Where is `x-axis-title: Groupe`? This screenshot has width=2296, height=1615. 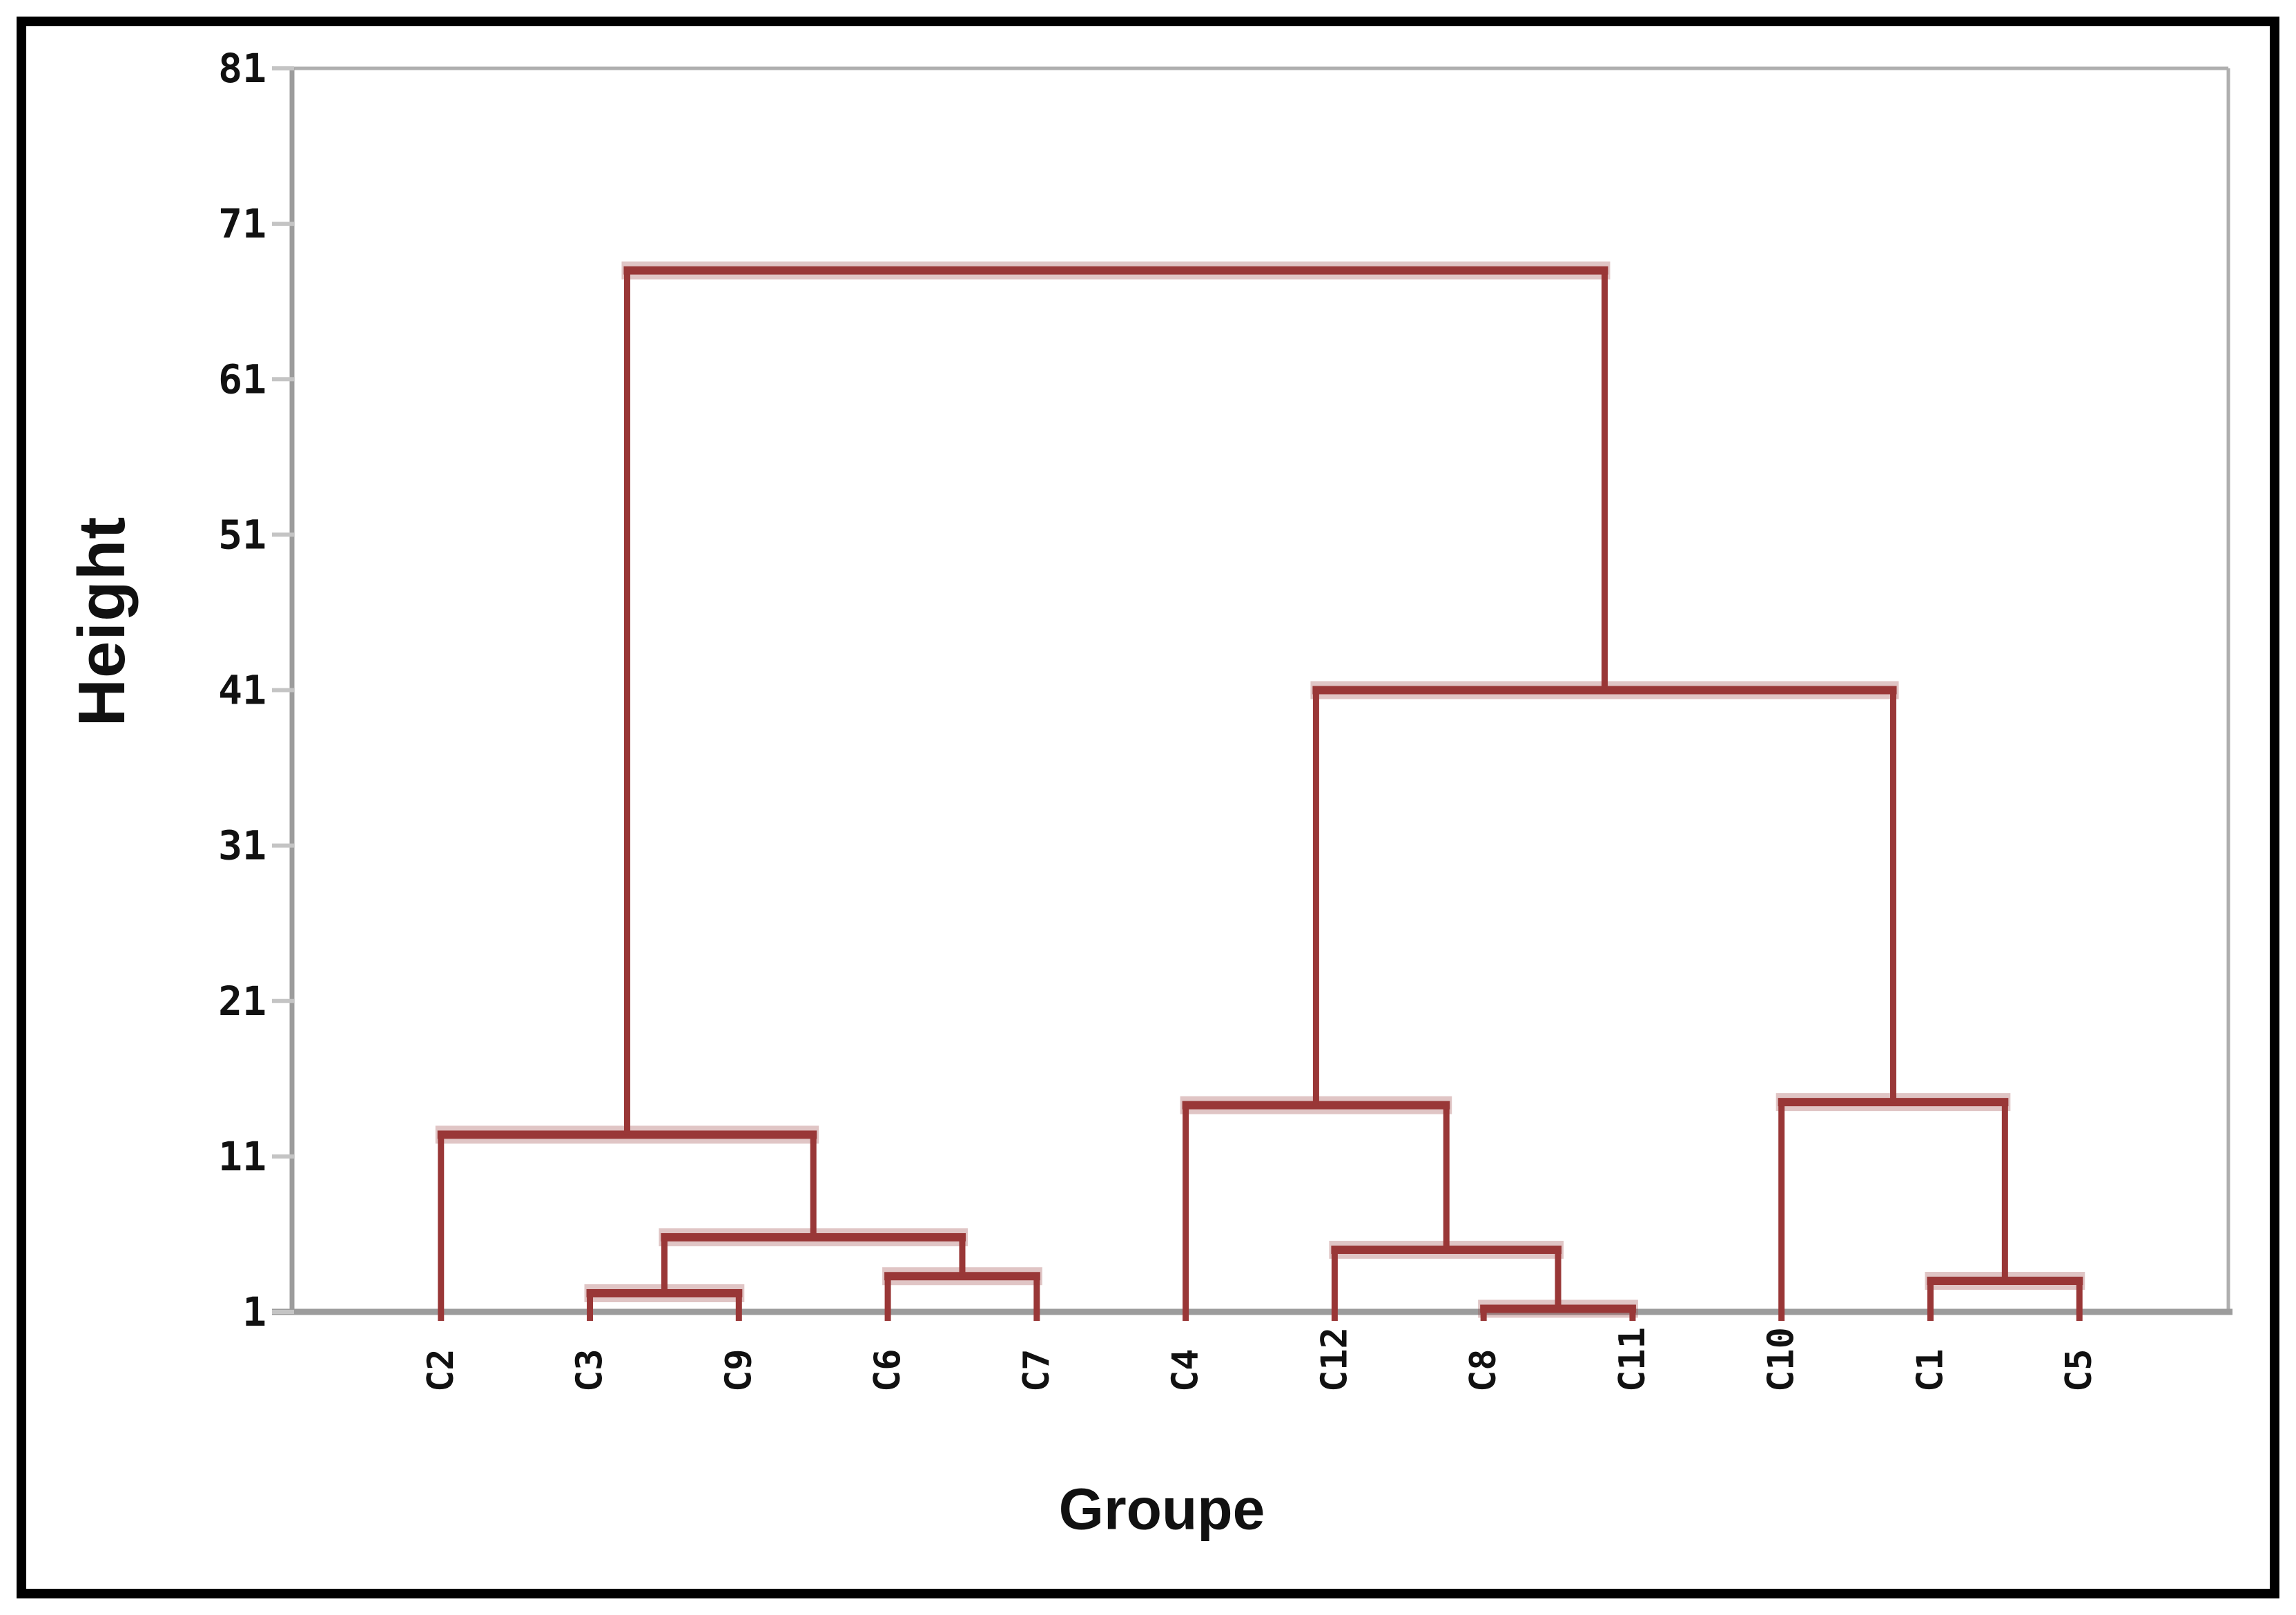
x-axis-title: Groupe is located at coordinates (1161, 1509).